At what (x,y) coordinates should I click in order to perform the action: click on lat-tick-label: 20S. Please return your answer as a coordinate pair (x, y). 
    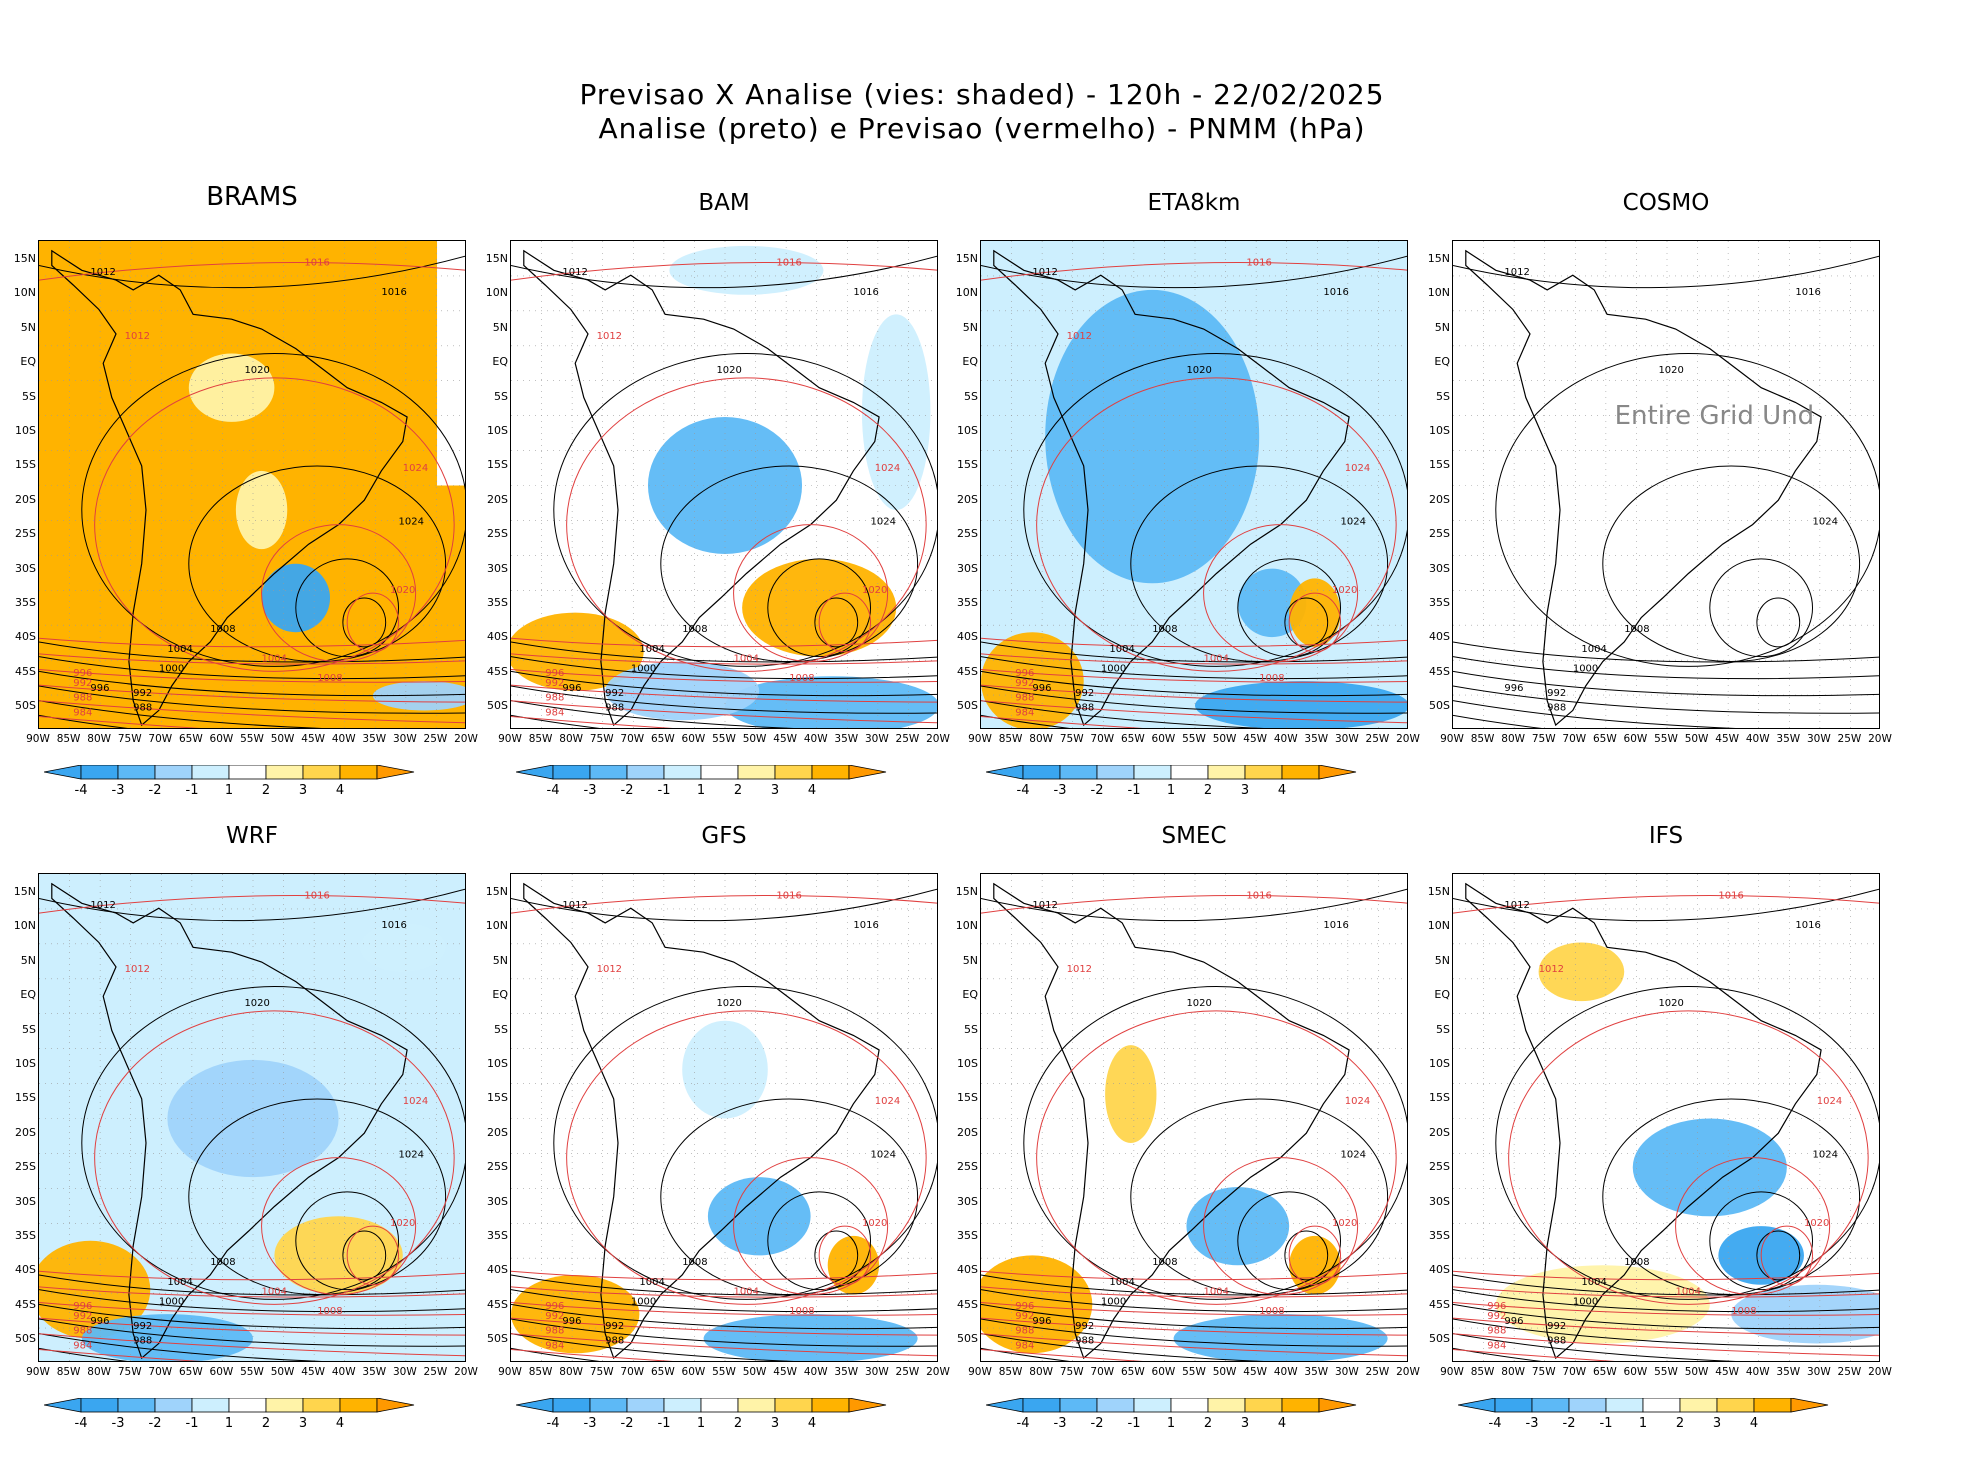
    Looking at the image, I should click on (25, 499).